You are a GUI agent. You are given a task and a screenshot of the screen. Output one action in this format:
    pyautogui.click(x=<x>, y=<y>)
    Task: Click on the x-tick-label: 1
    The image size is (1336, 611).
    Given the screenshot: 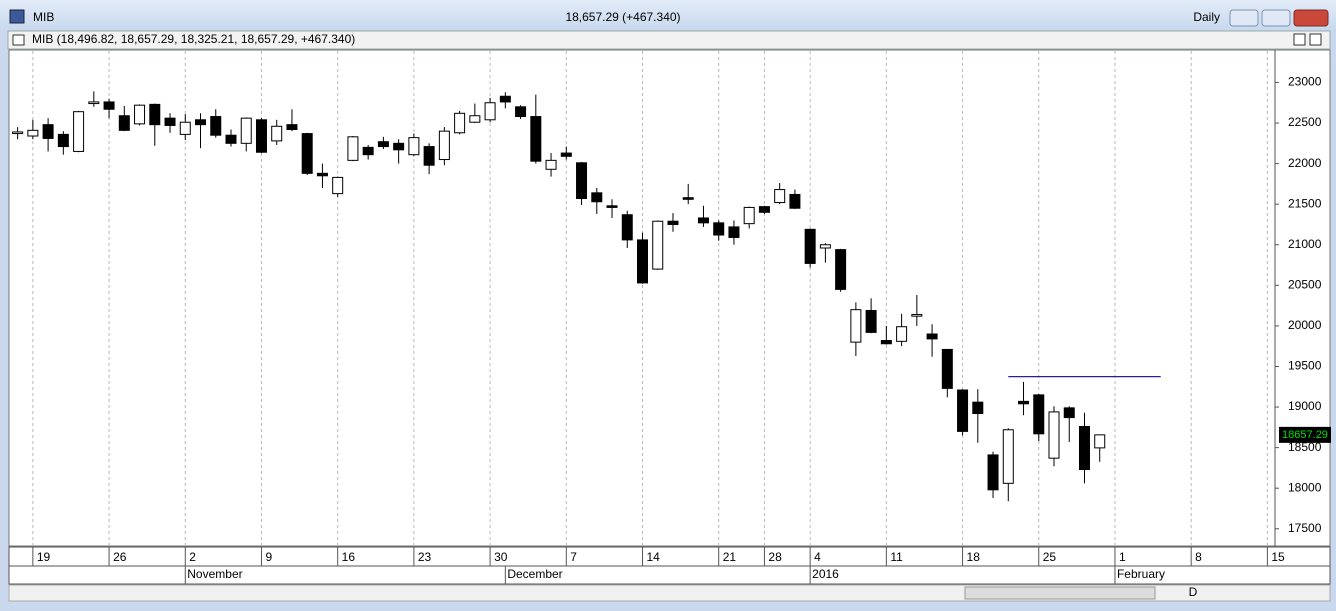 What is the action you would take?
    pyautogui.click(x=1122, y=557)
    